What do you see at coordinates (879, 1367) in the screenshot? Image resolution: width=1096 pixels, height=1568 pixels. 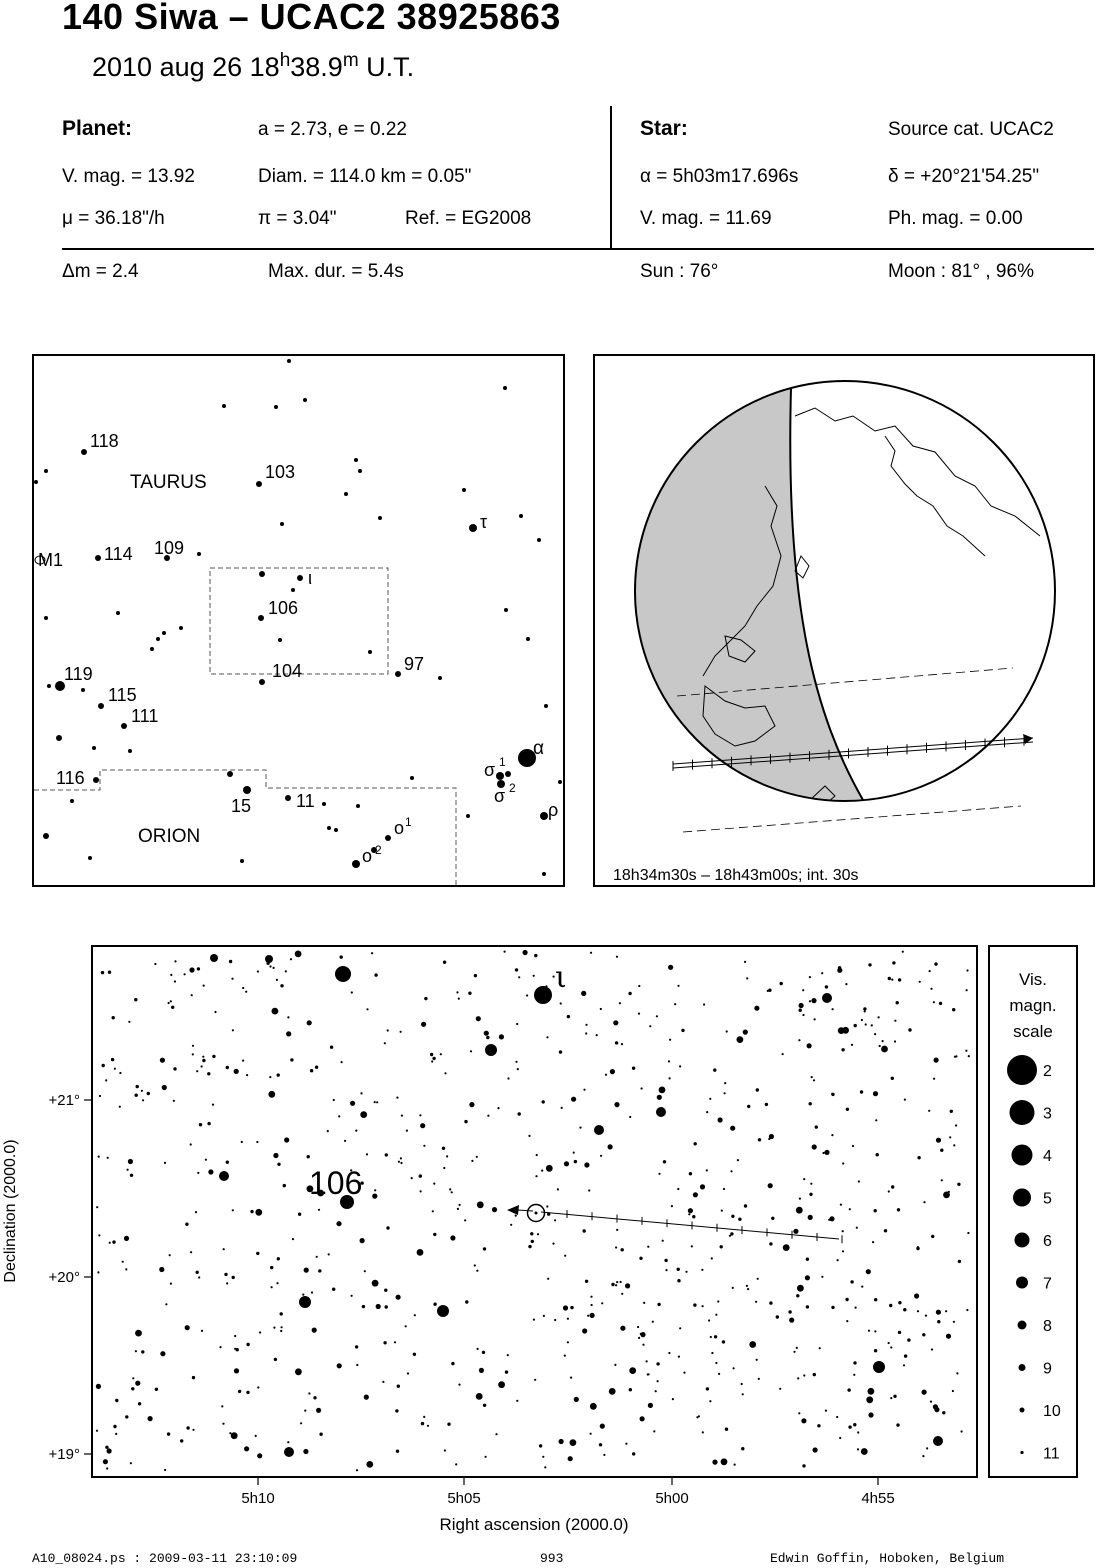 I see `bright-star` at bounding box center [879, 1367].